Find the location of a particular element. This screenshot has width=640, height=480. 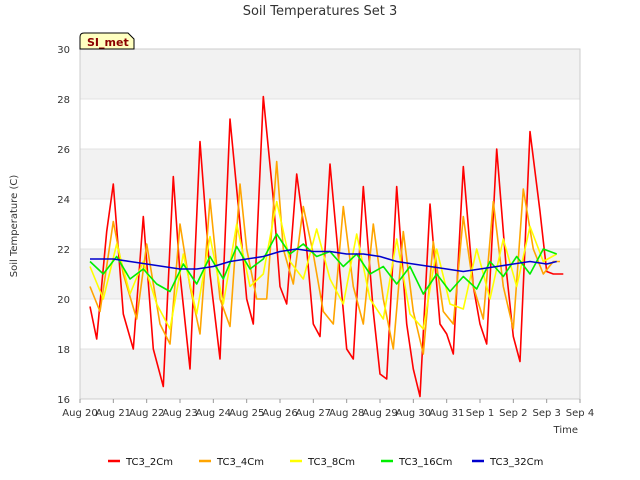

y-tick-label: 20 is located at coordinates (63, 300).